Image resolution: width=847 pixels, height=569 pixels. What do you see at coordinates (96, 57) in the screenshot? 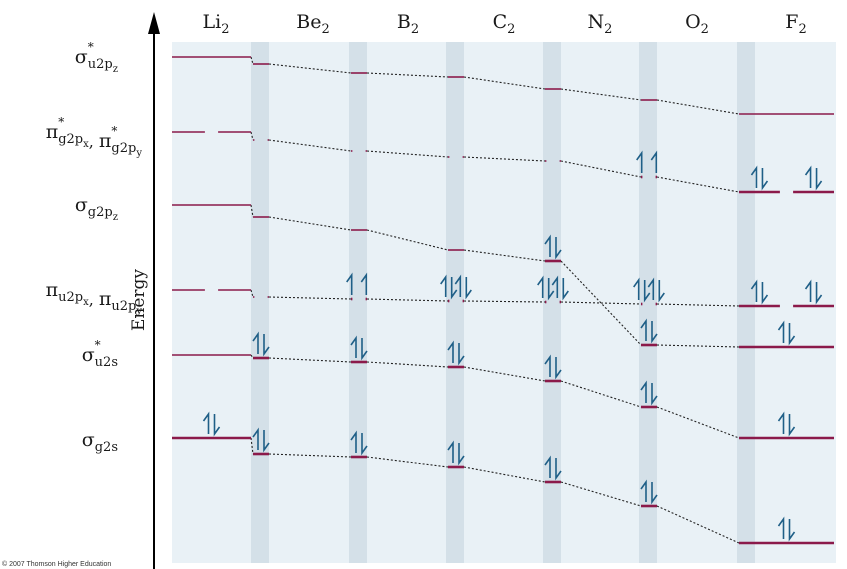
I see `orbital-label: σ* u2pz` at bounding box center [96, 57].